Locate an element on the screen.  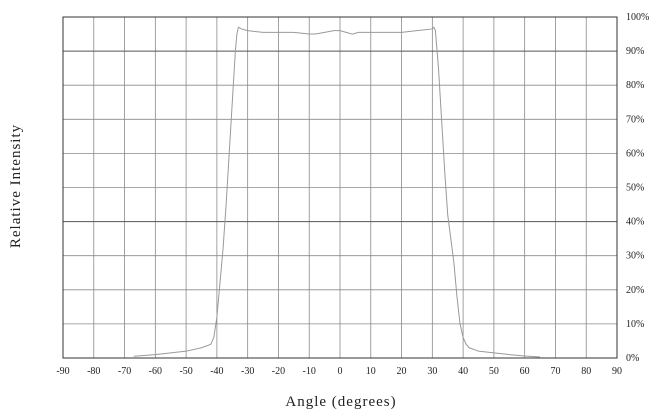
x-tick-label: 60 is located at coordinates (525, 371).